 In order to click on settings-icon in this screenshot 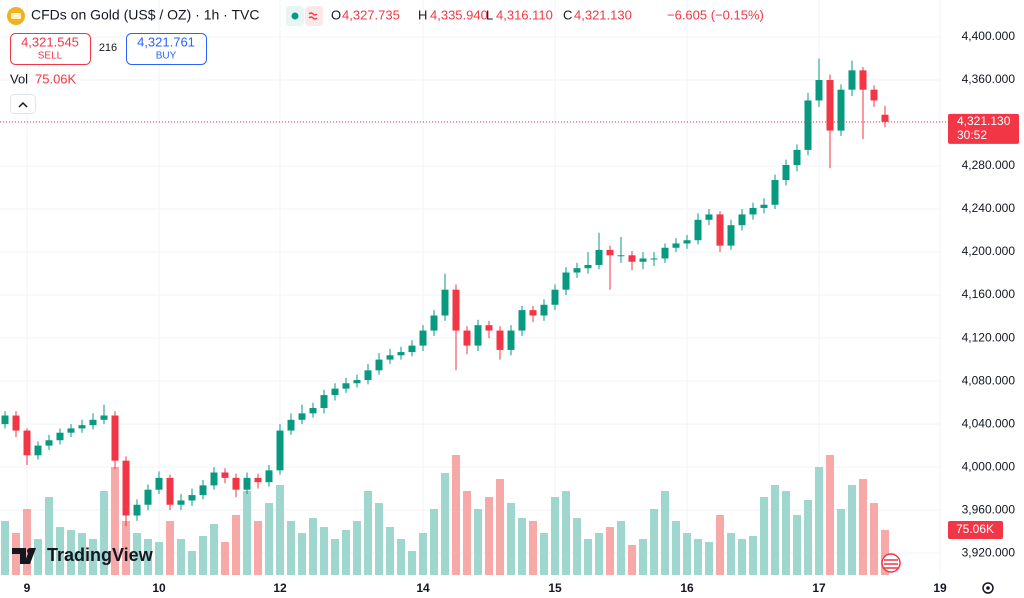, I will do `click(988, 588)`.